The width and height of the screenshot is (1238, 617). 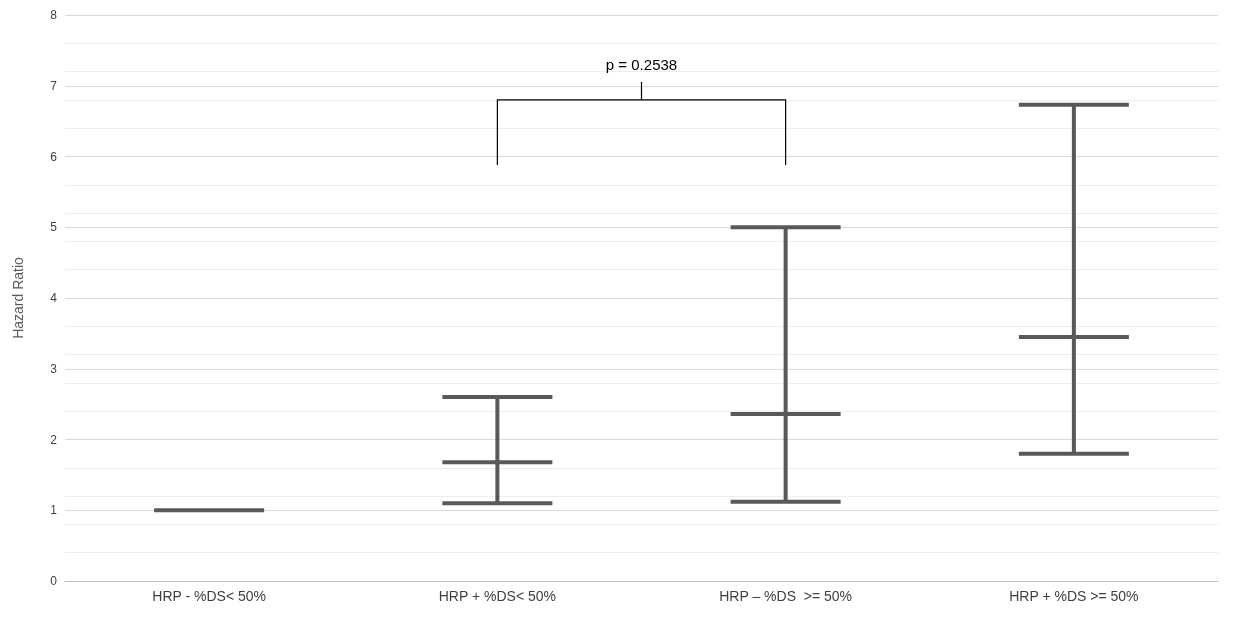 I want to click on x-tick-label: HRP - %DS< 50%, so click(x=209, y=596).